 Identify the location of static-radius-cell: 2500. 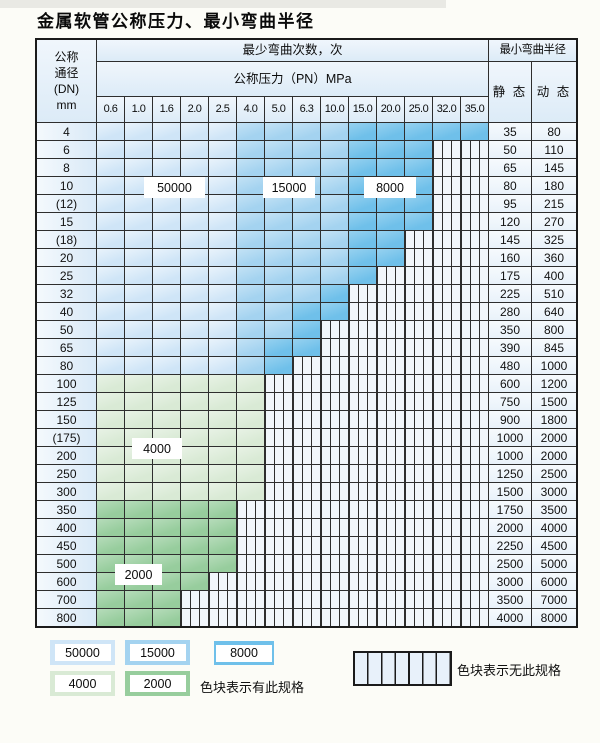
(510, 563).